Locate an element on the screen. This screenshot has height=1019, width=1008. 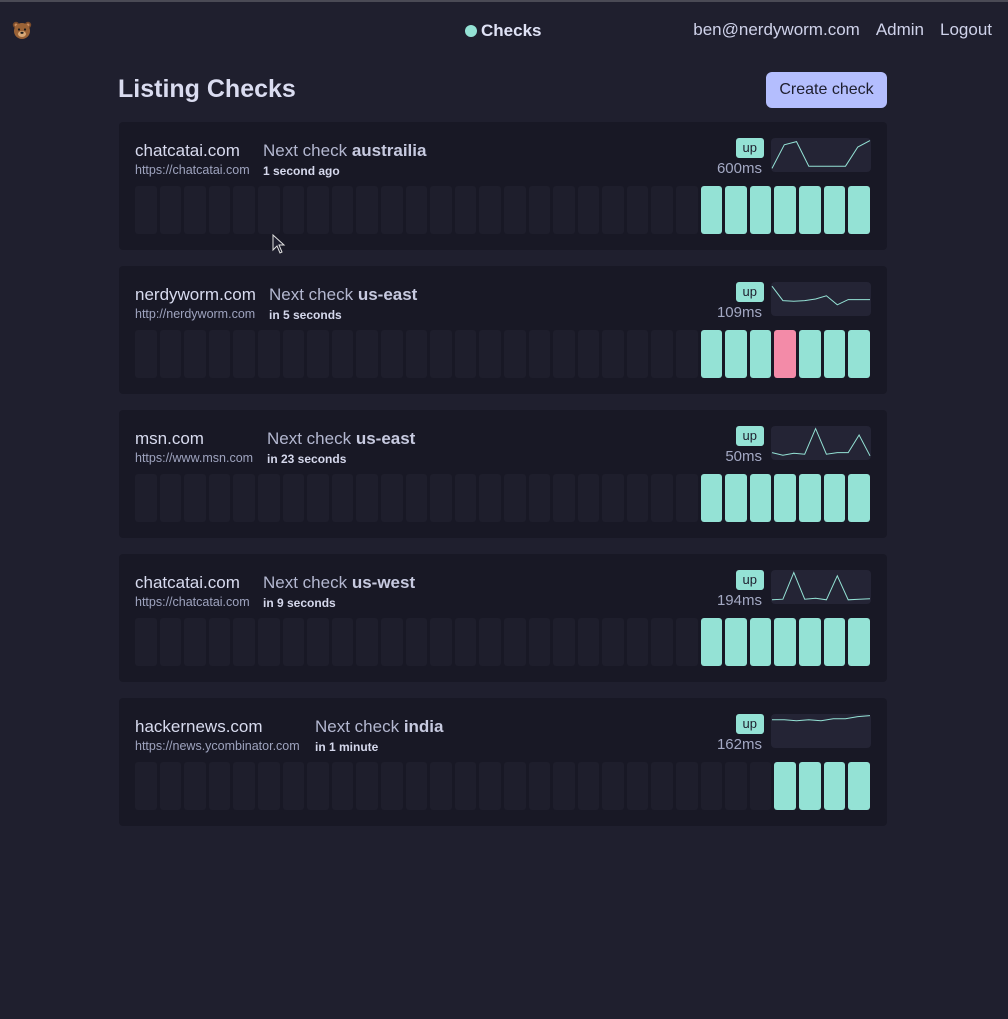
bear-icon is located at coordinates (22, 30).